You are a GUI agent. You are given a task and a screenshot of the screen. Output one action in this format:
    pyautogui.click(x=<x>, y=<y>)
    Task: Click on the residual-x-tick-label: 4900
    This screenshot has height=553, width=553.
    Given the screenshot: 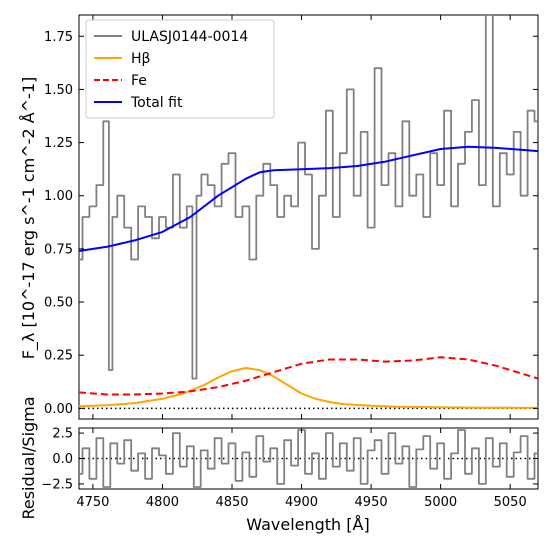 What is the action you would take?
    pyautogui.click(x=301, y=502)
    